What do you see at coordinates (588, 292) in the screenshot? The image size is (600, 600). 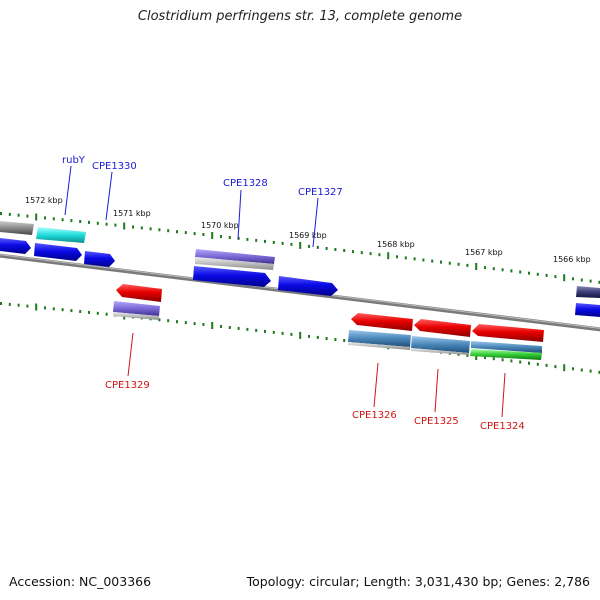 I see `navy-feature-right` at bounding box center [588, 292].